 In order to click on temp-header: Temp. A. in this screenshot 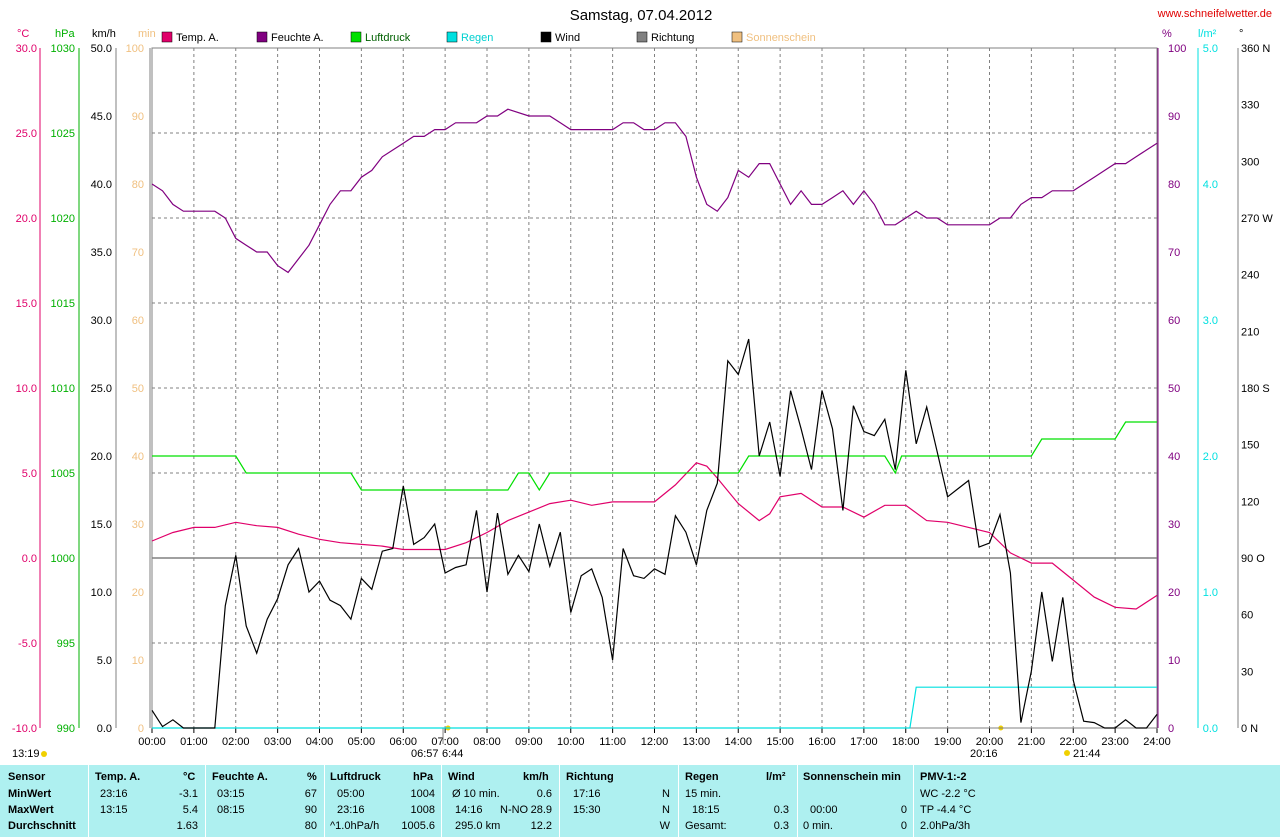, I will do `click(118, 777)`.